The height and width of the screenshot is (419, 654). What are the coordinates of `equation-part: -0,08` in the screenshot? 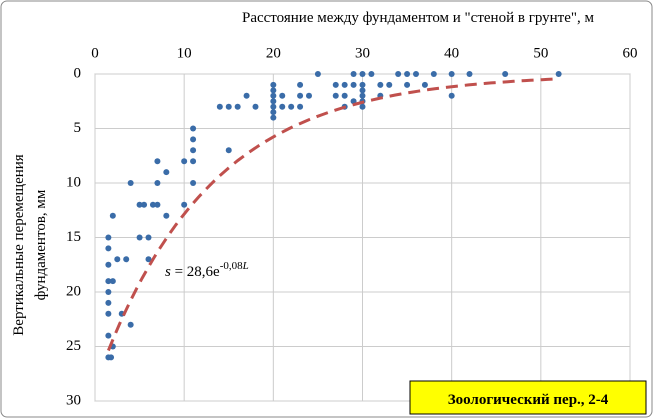 It's located at (231, 266).